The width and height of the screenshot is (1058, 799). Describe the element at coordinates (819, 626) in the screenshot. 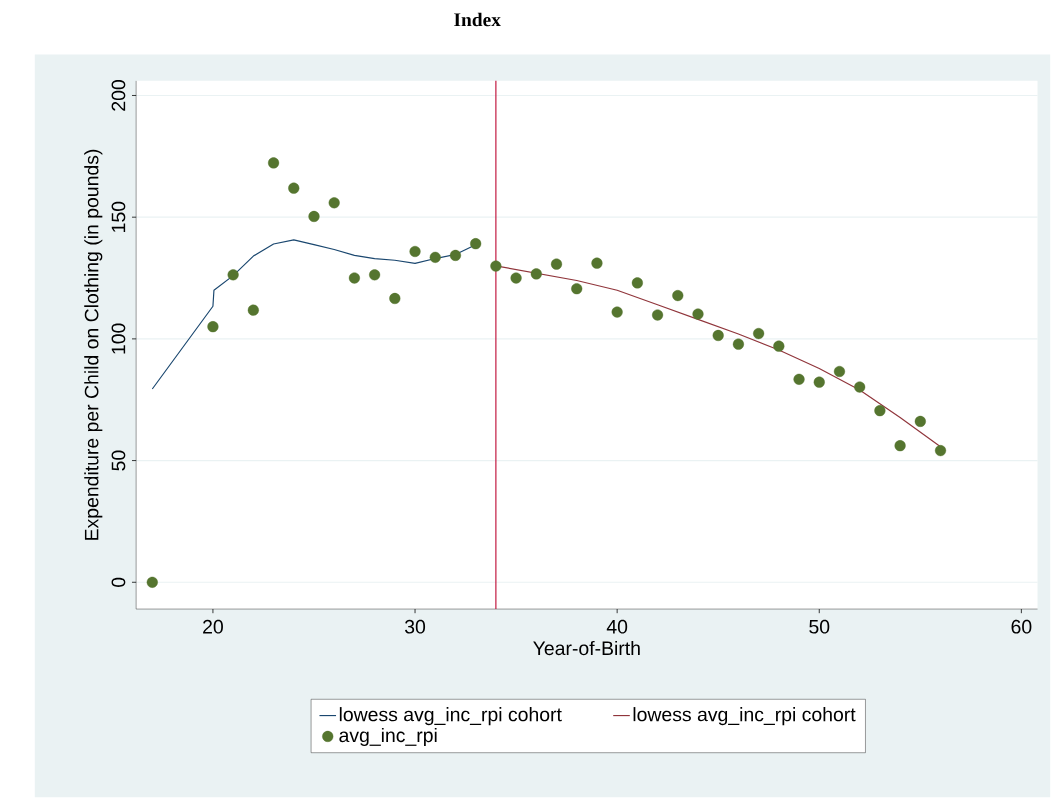

I see `x-tick-label: 50` at that location.